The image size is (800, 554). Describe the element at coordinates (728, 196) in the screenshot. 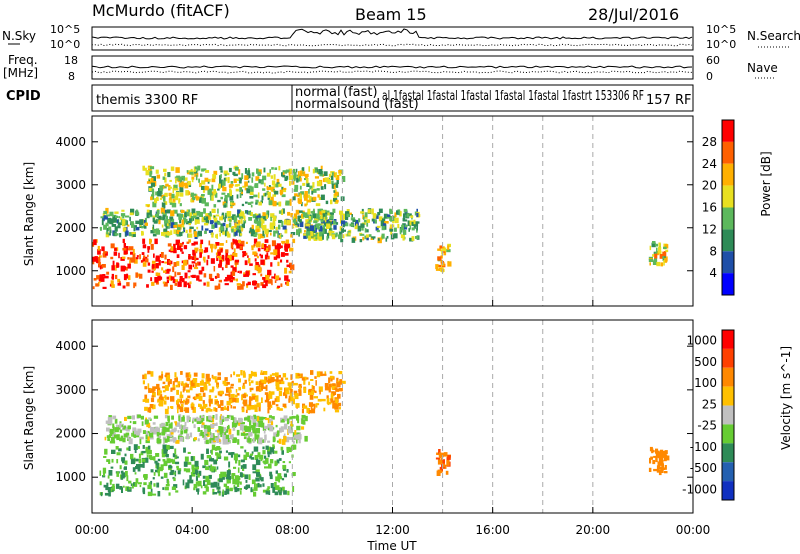

I see `power-colorbar-swatch` at that location.